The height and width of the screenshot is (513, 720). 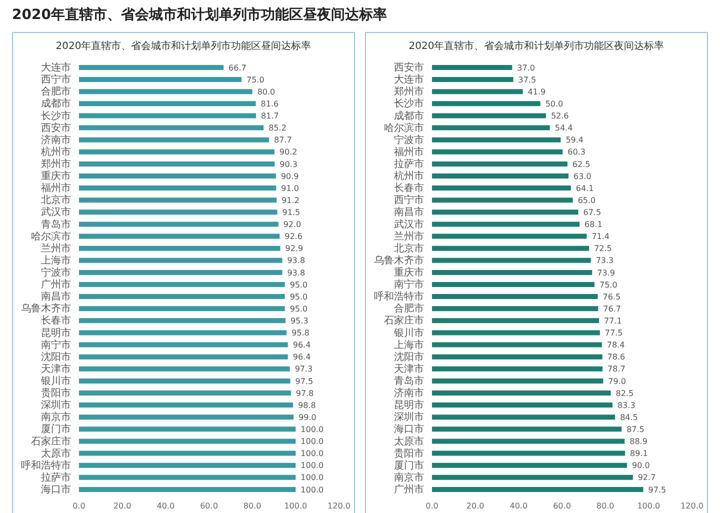 What do you see at coordinates (183, 47) in the screenshot?
I see `chart-title: 2020年直辖市、省会城市和计划单列市功能区昼间达标率` at bounding box center [183, 47].